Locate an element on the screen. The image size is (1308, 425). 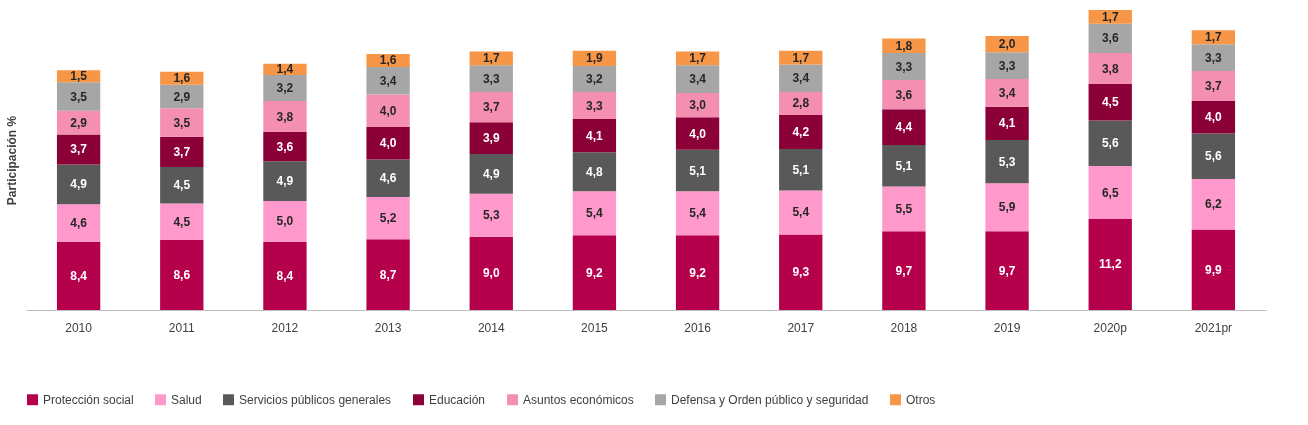
data-label: 5,4 is located at coordinates (698, 213).